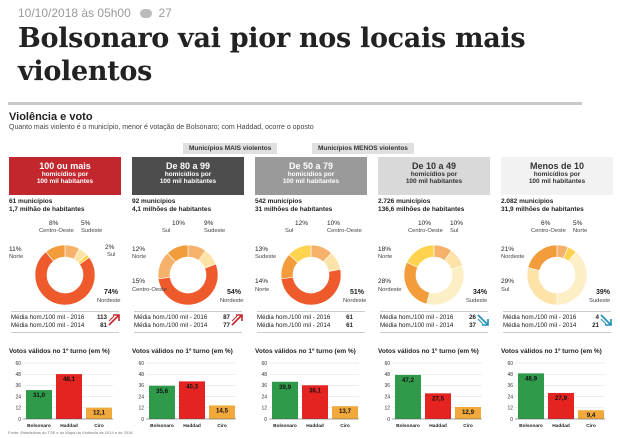 This screenshot has height=438, width=620. Describe the element at coordinates (472, 325) in the screenshot. I see `media-2014-value: 37` at that location.